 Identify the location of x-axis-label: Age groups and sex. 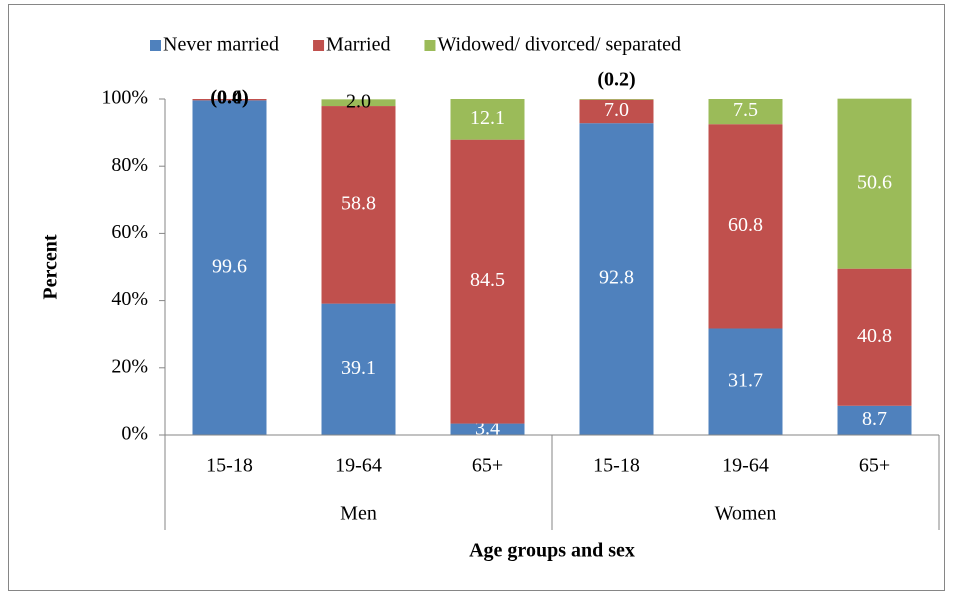
(552, 551).